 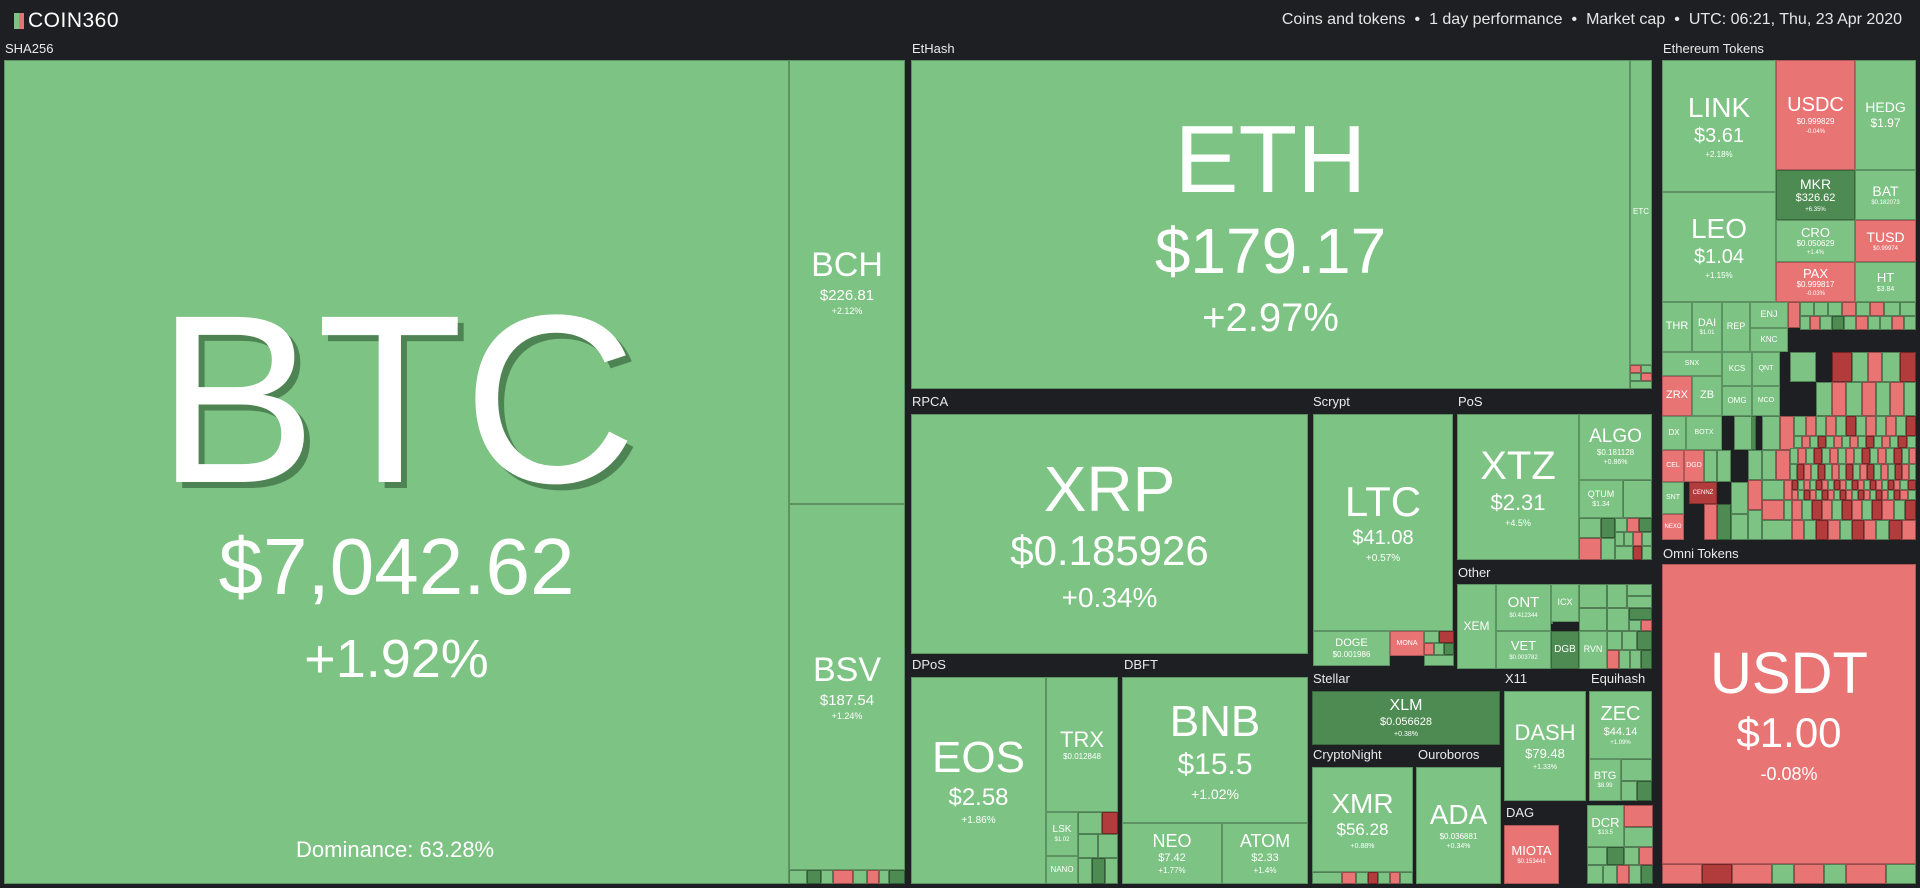 I want to click on tile-neo: NEO $7.42 +1.77%, so click(x=1172, y=853).